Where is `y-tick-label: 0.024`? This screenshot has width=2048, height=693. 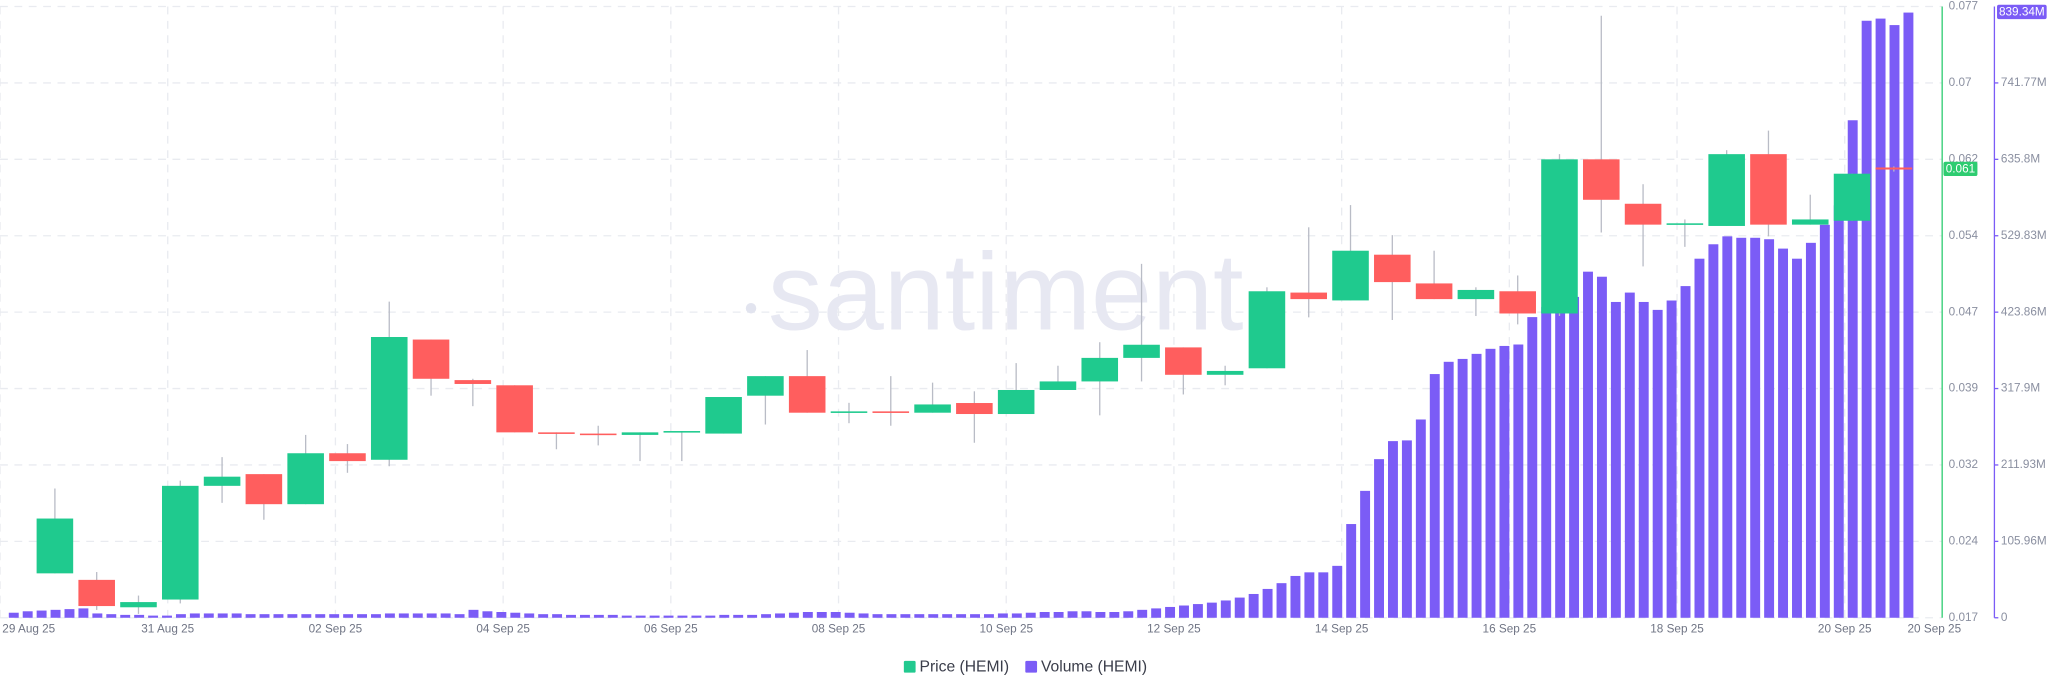 y-tick-label: 0.024 is located at coordinates (1964, 540).